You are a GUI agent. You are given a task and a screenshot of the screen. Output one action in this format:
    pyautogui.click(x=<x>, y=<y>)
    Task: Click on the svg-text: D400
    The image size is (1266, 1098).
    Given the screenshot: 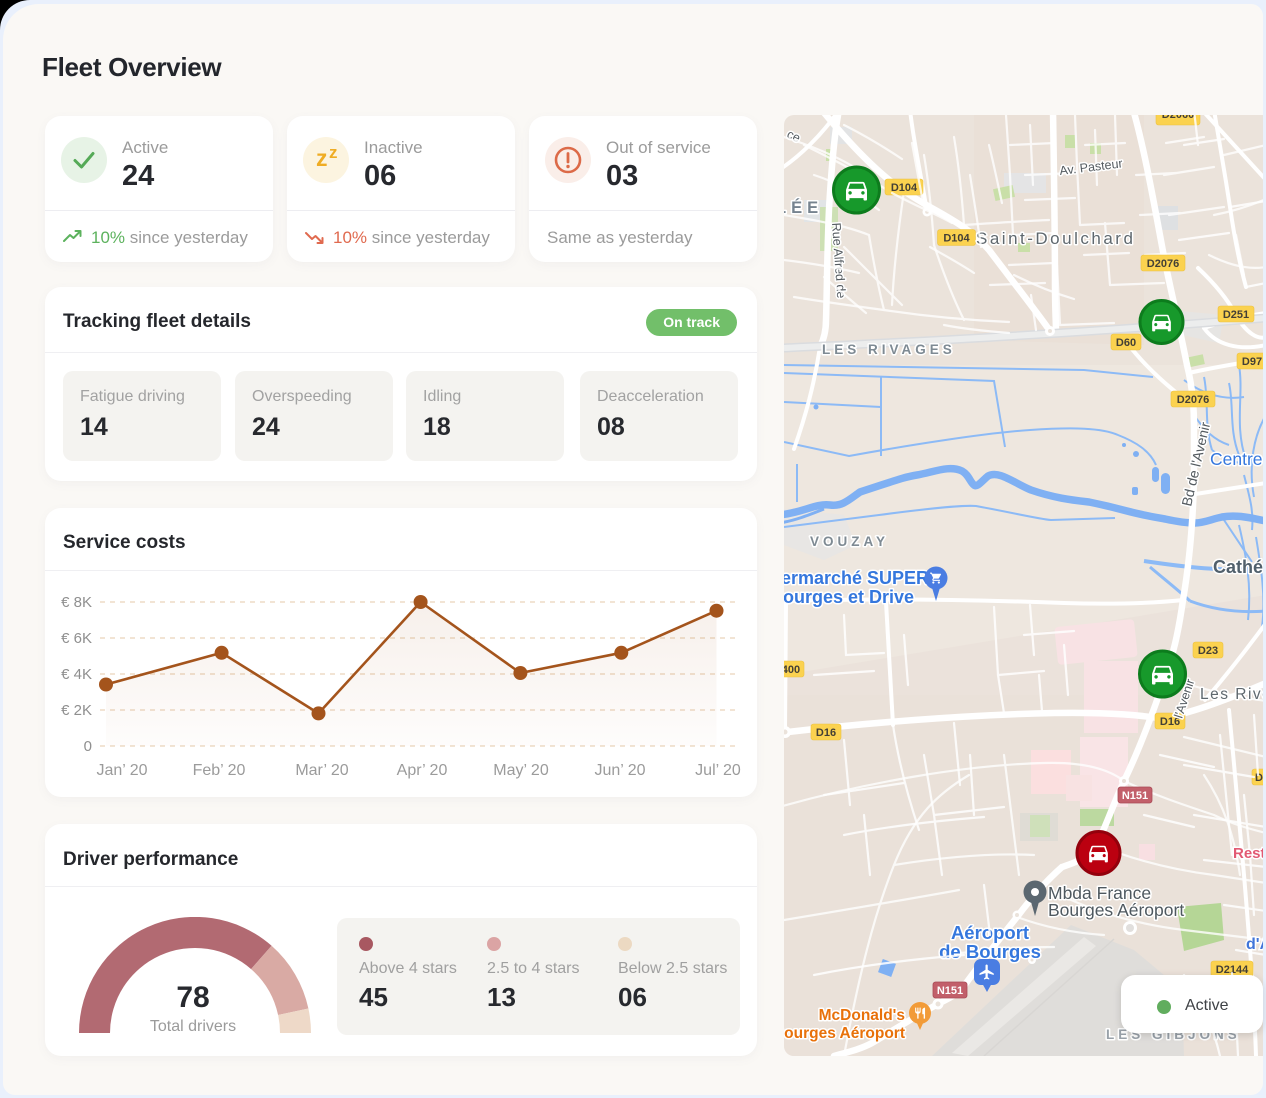 What is the action you would take?
    pyautogui.click(x=792, y=670)
    